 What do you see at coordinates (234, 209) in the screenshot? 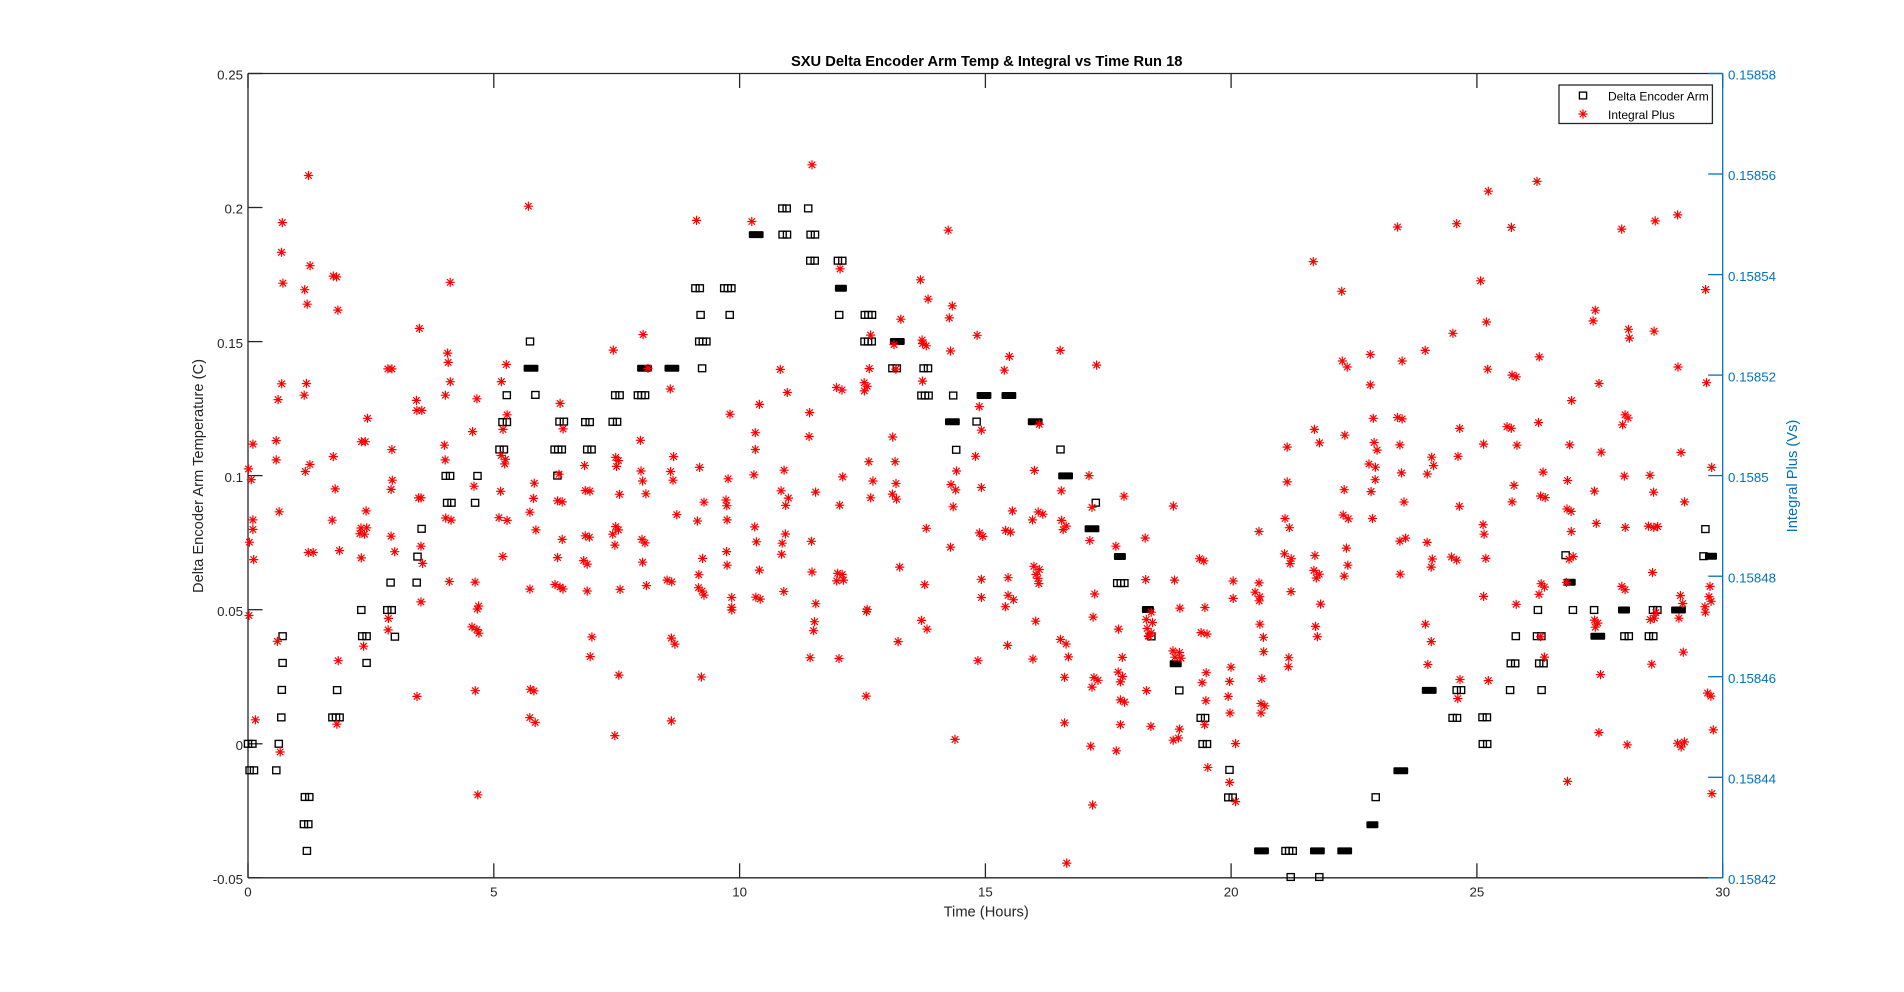
I see `svg-text: 0.2` at bounding box center [234, 209].